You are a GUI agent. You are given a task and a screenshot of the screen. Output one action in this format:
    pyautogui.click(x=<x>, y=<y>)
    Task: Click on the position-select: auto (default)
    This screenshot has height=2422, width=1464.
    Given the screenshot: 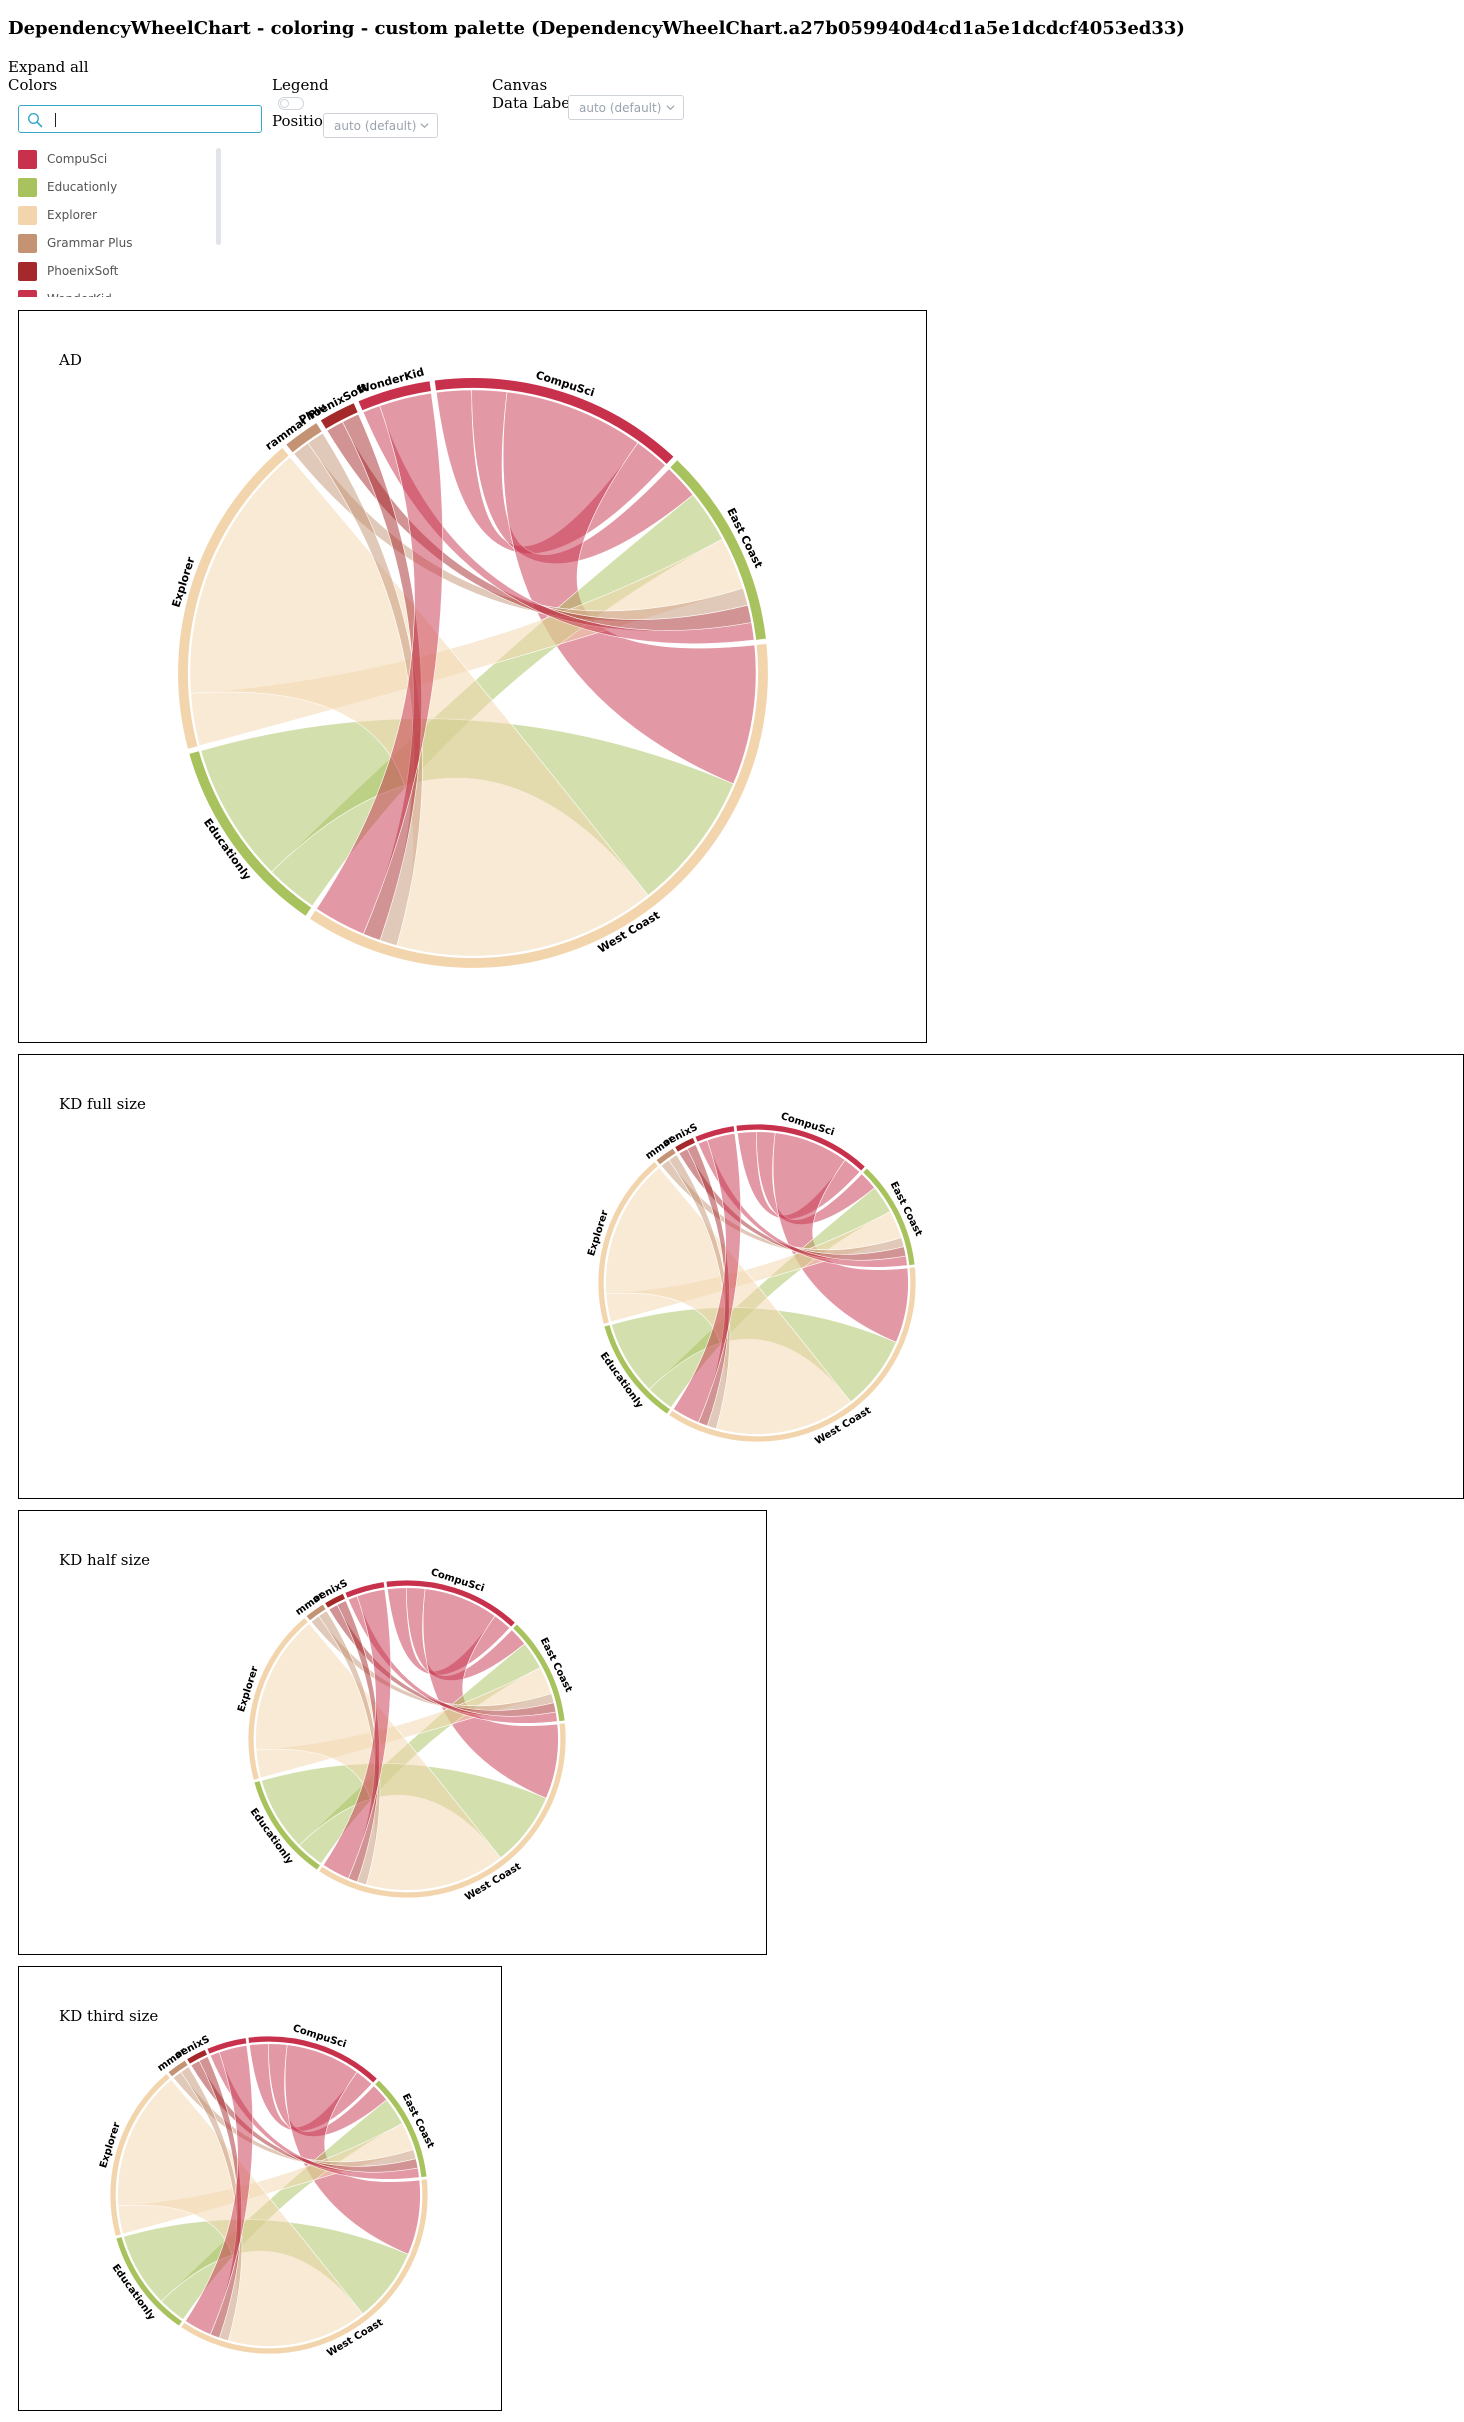 What is the action you would take?
    pyautogui.click(x=380, y=125)
    